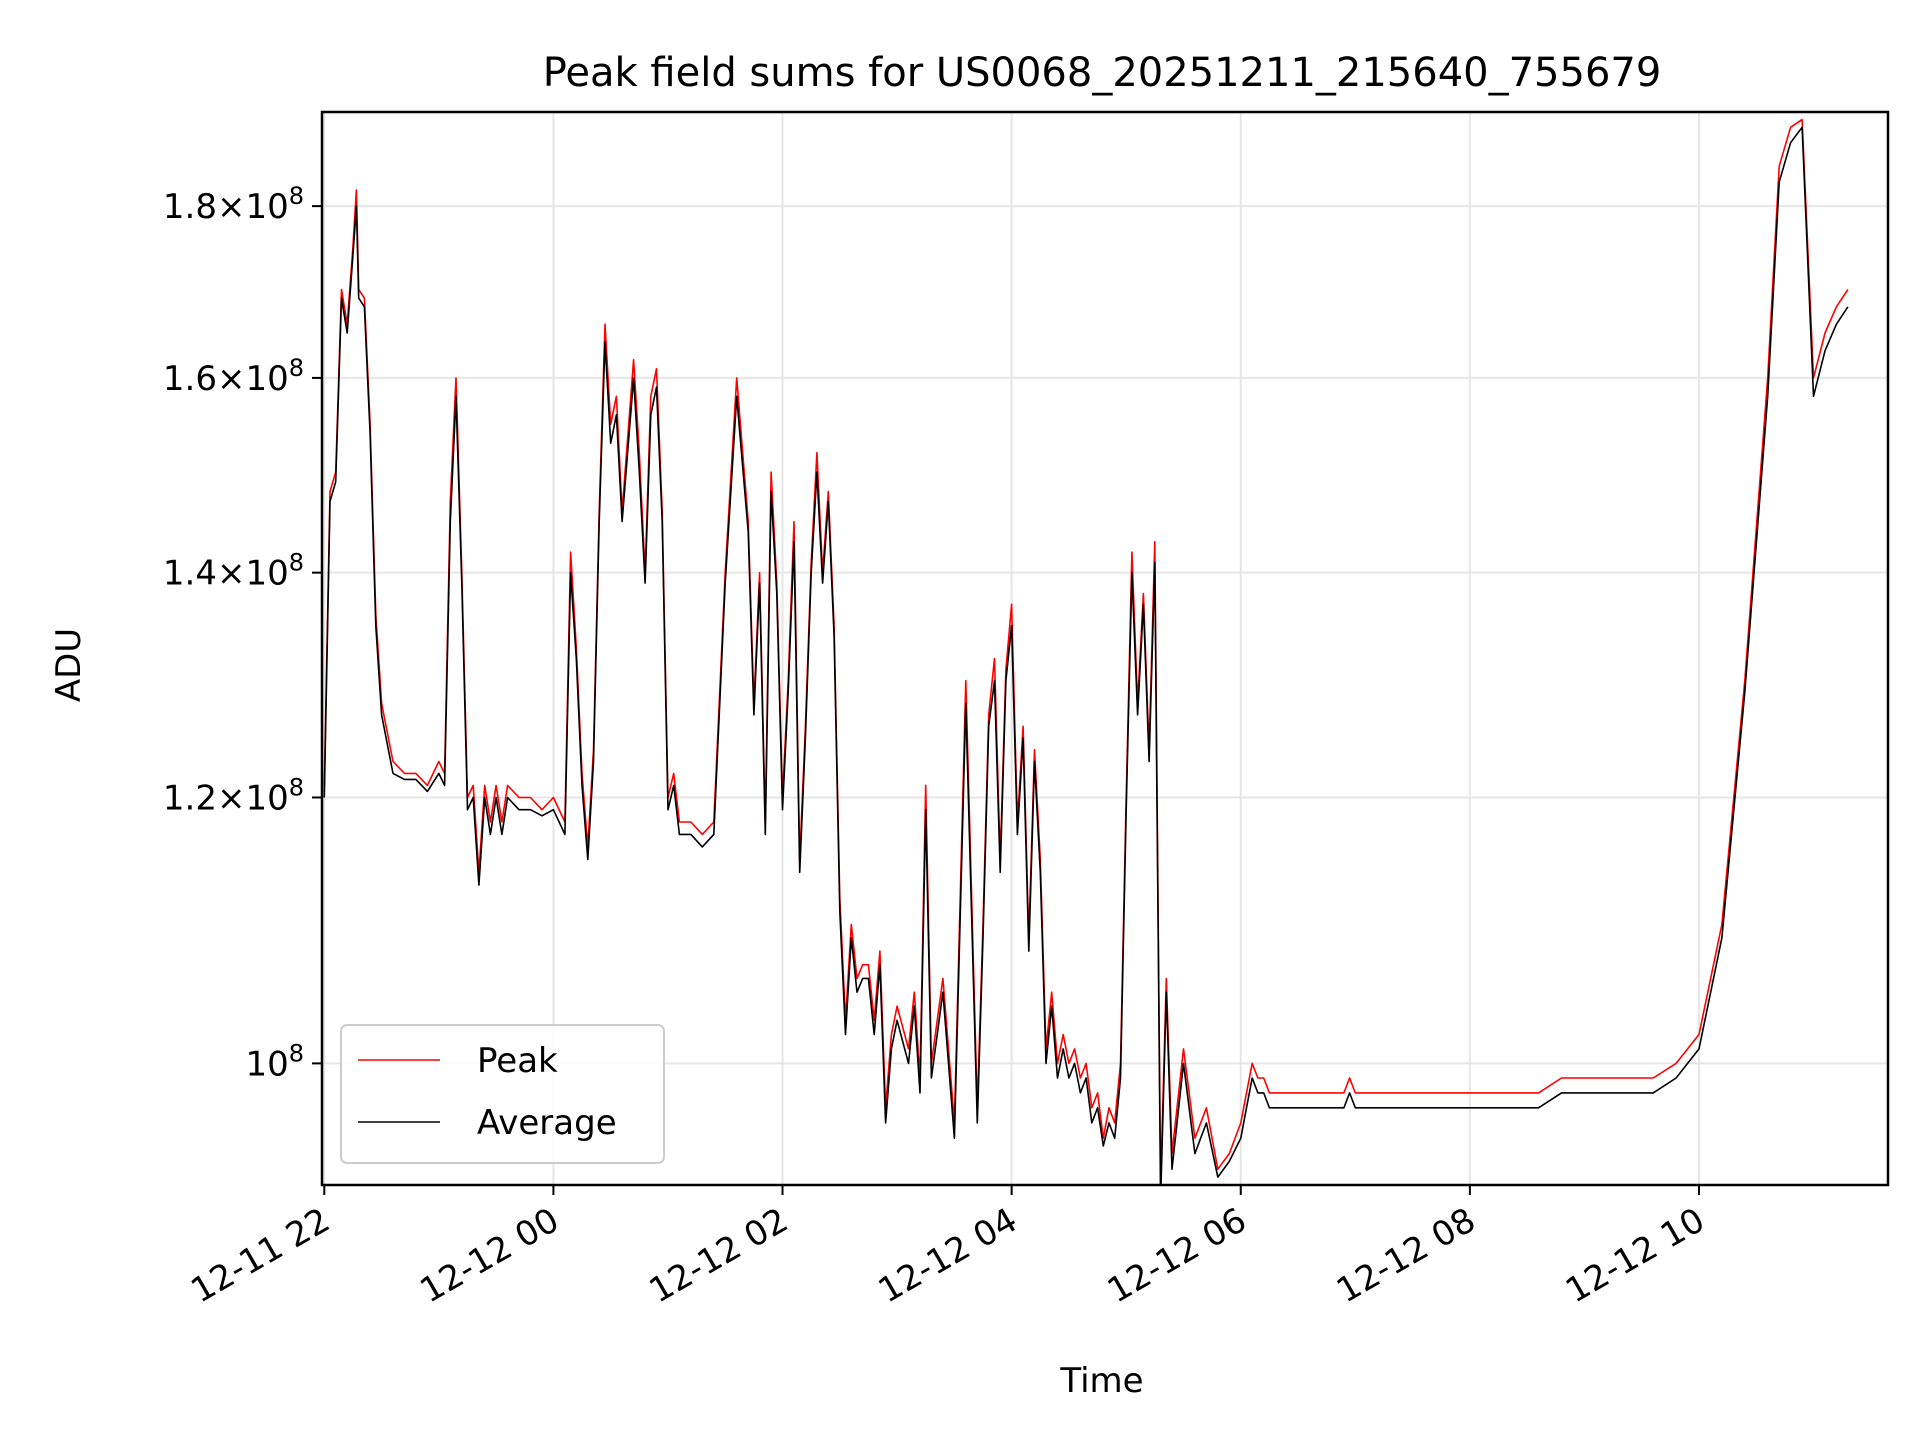  I want to click on legend-label-peak: Peak, so click(517, 1061).